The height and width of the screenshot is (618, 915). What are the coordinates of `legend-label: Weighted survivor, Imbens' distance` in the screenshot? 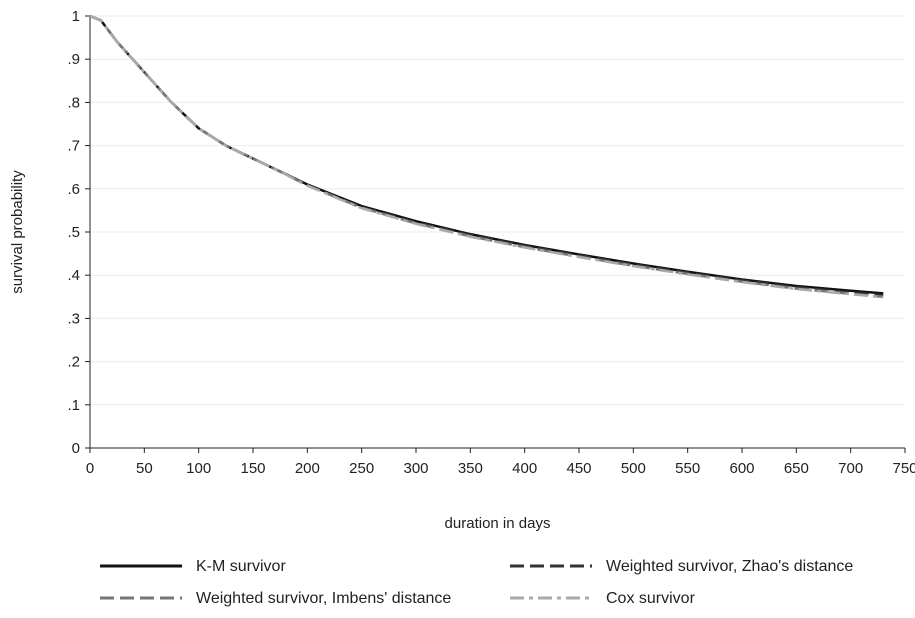 It's located at (323, 598).